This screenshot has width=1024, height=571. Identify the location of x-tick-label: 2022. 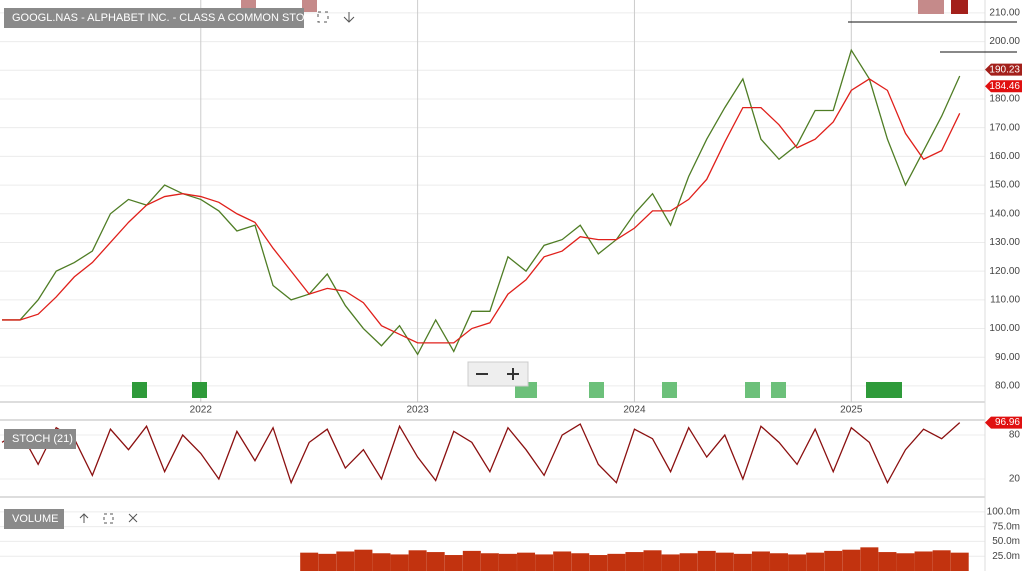
(201, 410).